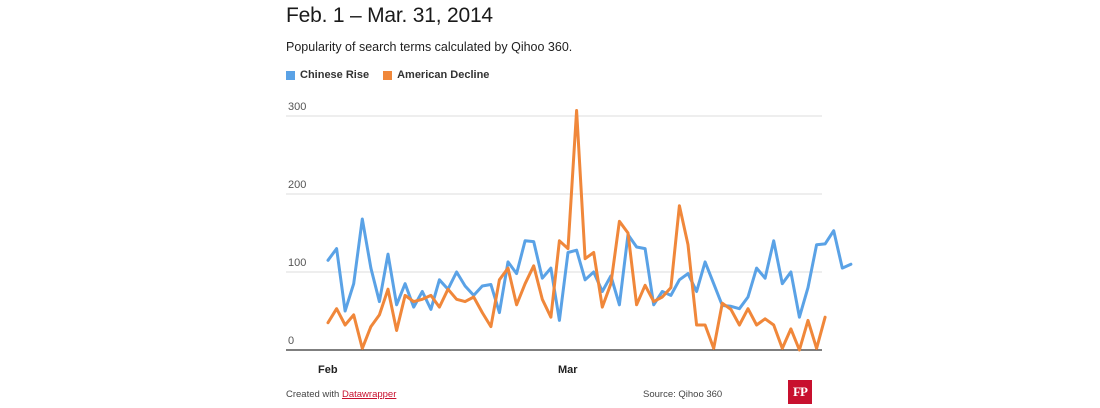 This screenshot has height=408, width=1100. I want to click on y-tick-label-100: 100, so click(297, 263).